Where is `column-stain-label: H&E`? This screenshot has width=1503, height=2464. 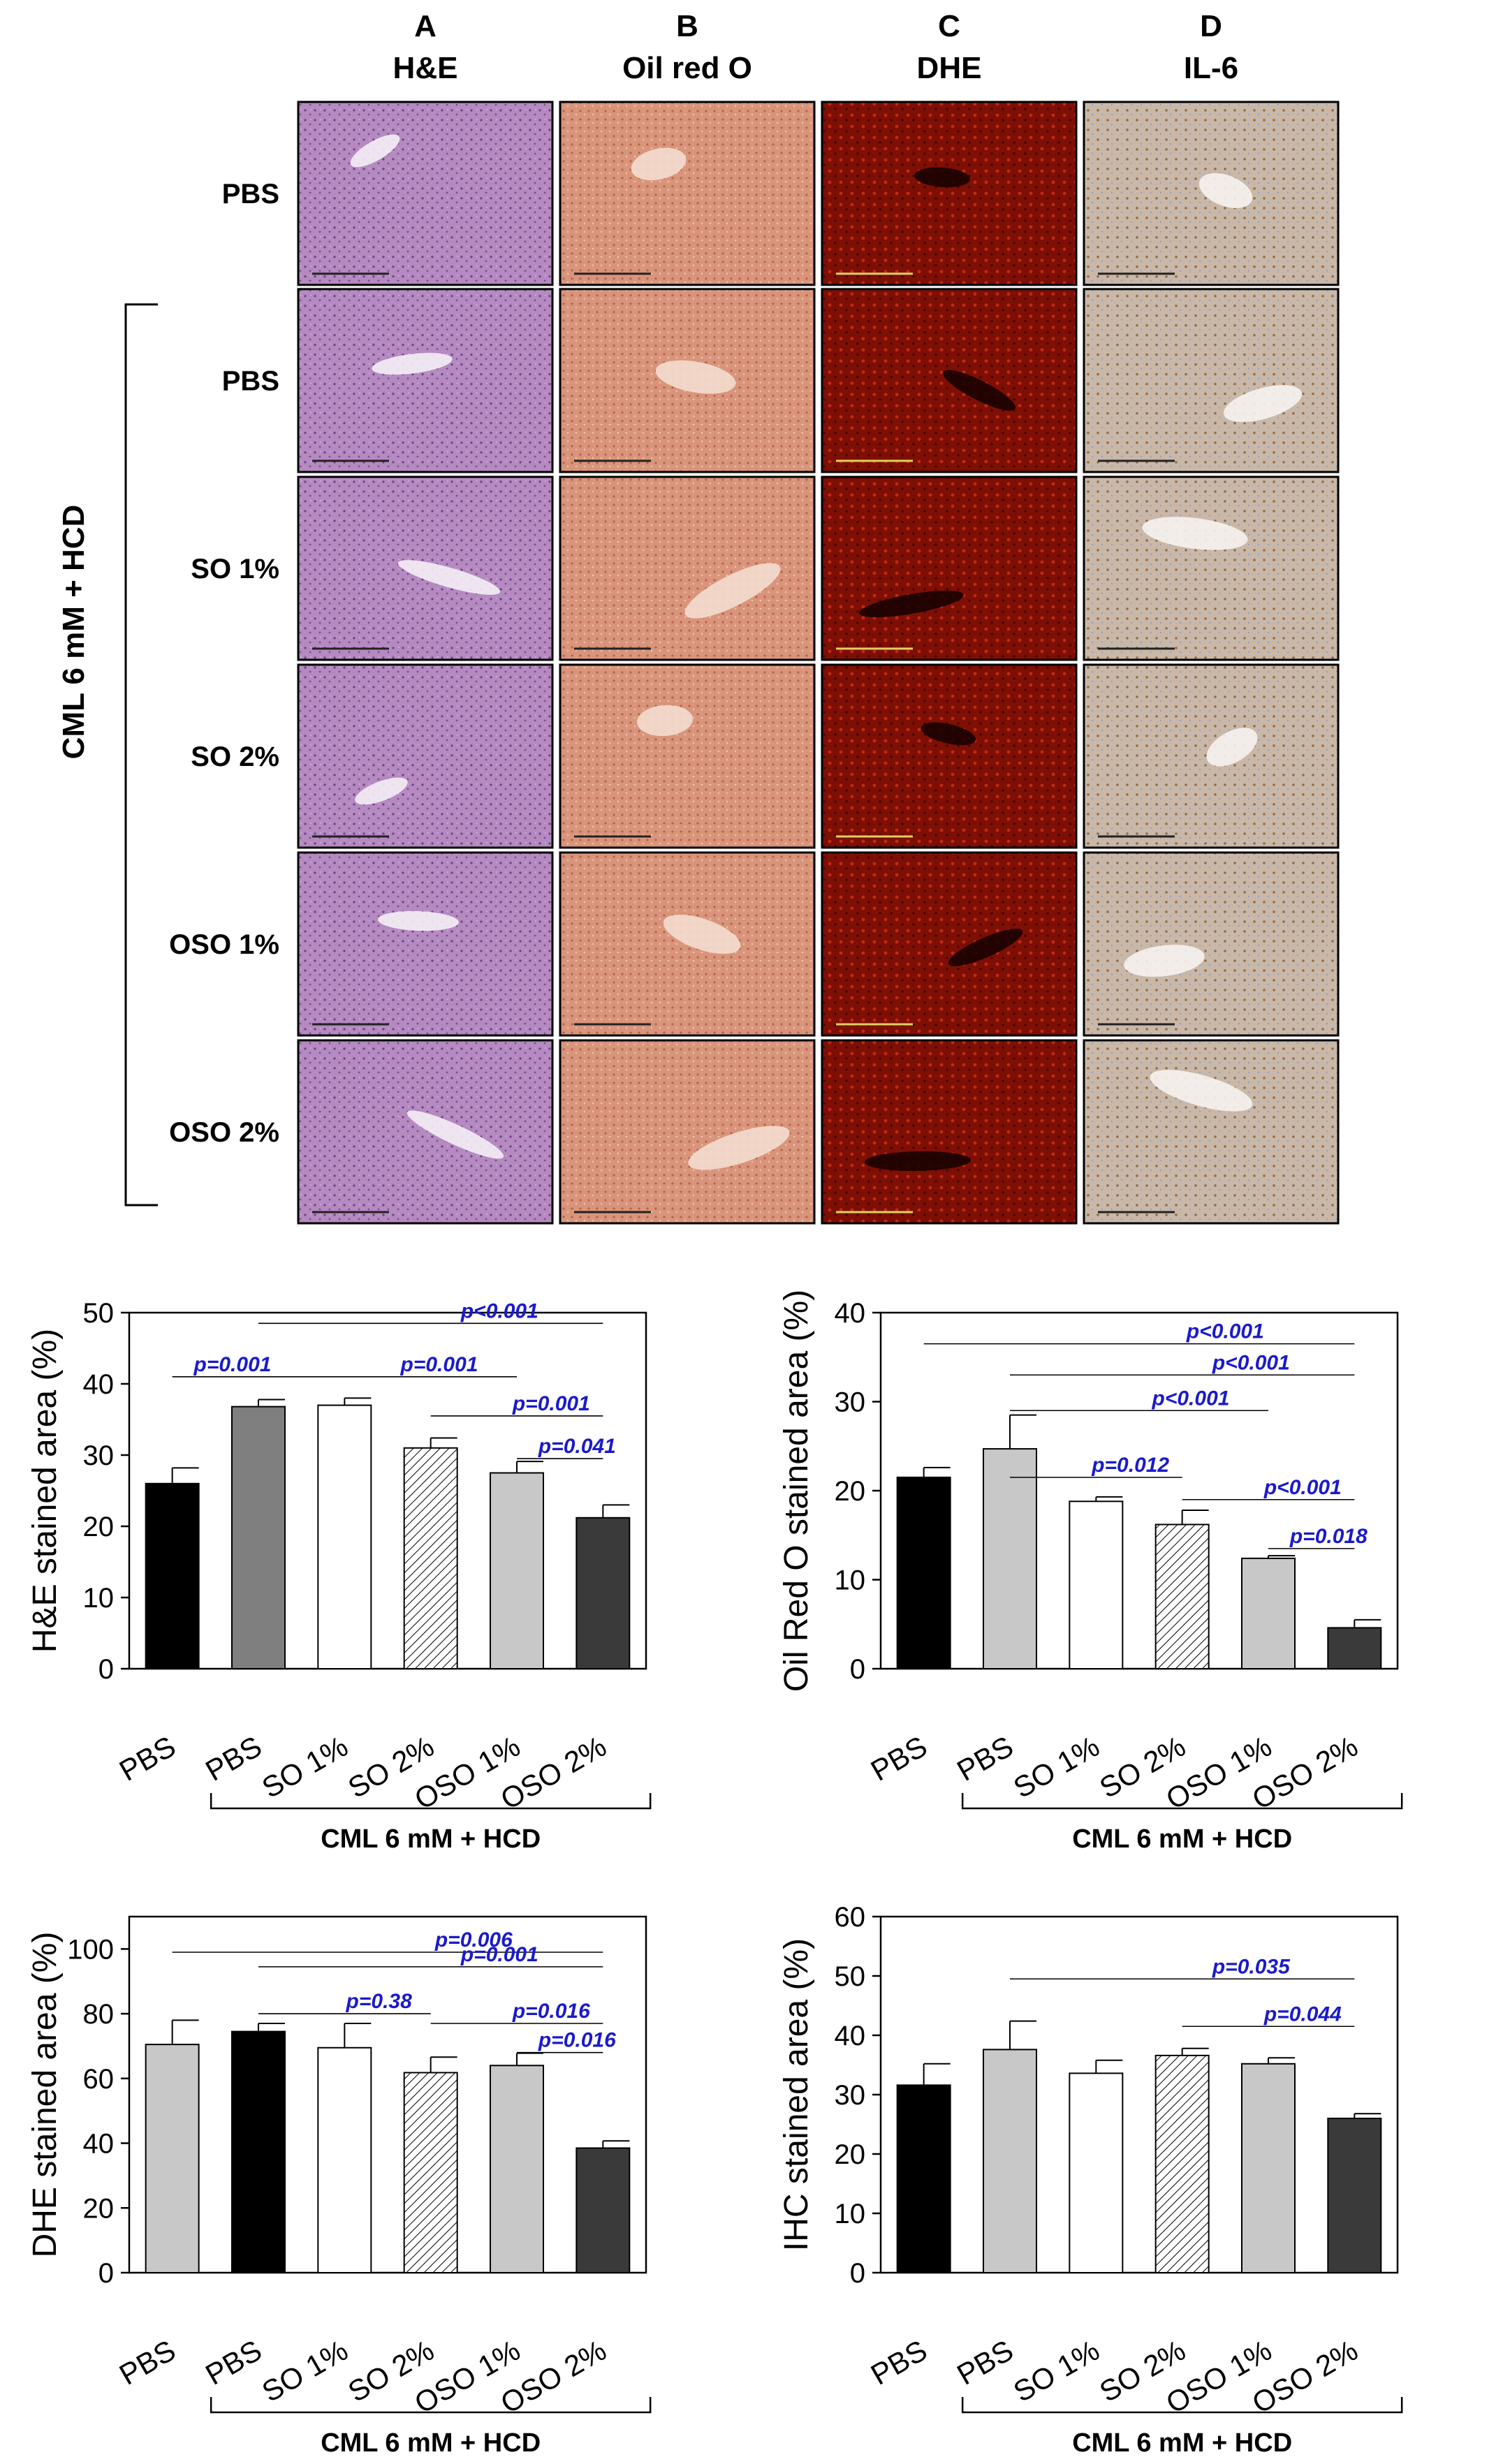
column-stain-label: H&E is located at coordinates (426, 68).